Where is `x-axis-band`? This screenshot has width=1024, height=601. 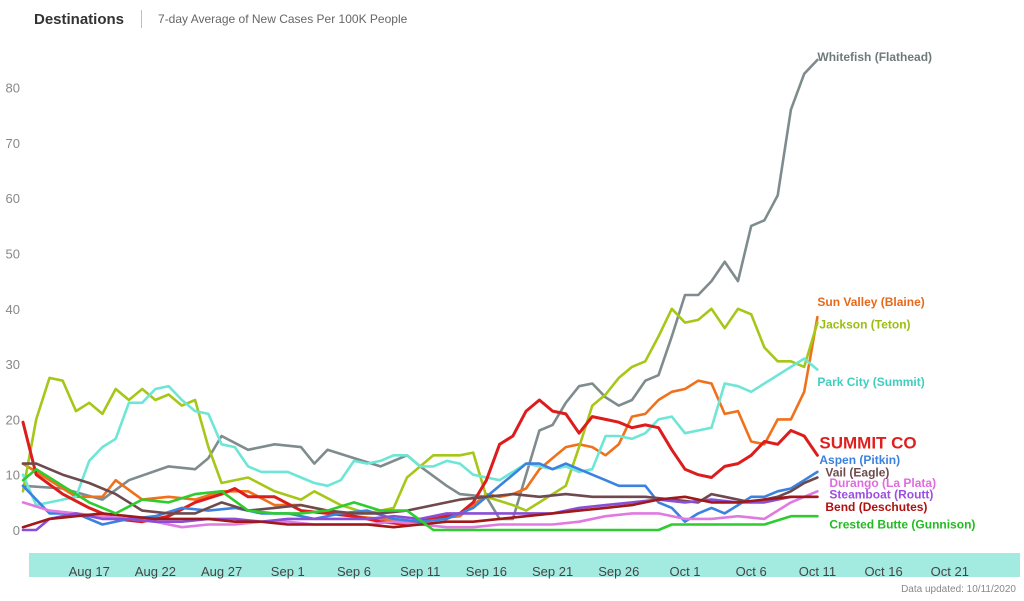
x-axis-band is located at coordinates (524, 565).